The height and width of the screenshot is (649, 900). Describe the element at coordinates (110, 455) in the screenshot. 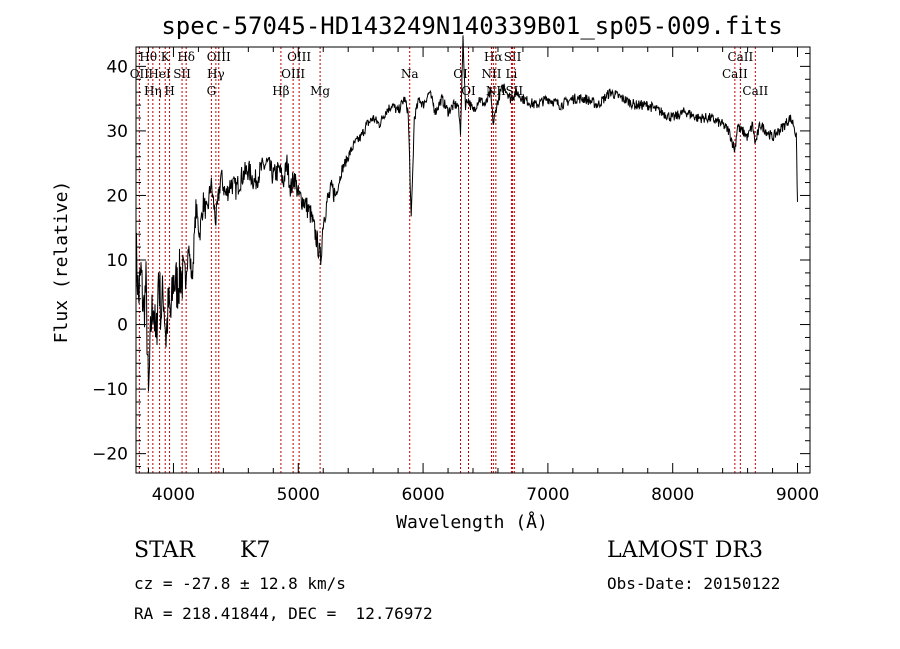

I see `y-tick-label--20: −20` at that location.